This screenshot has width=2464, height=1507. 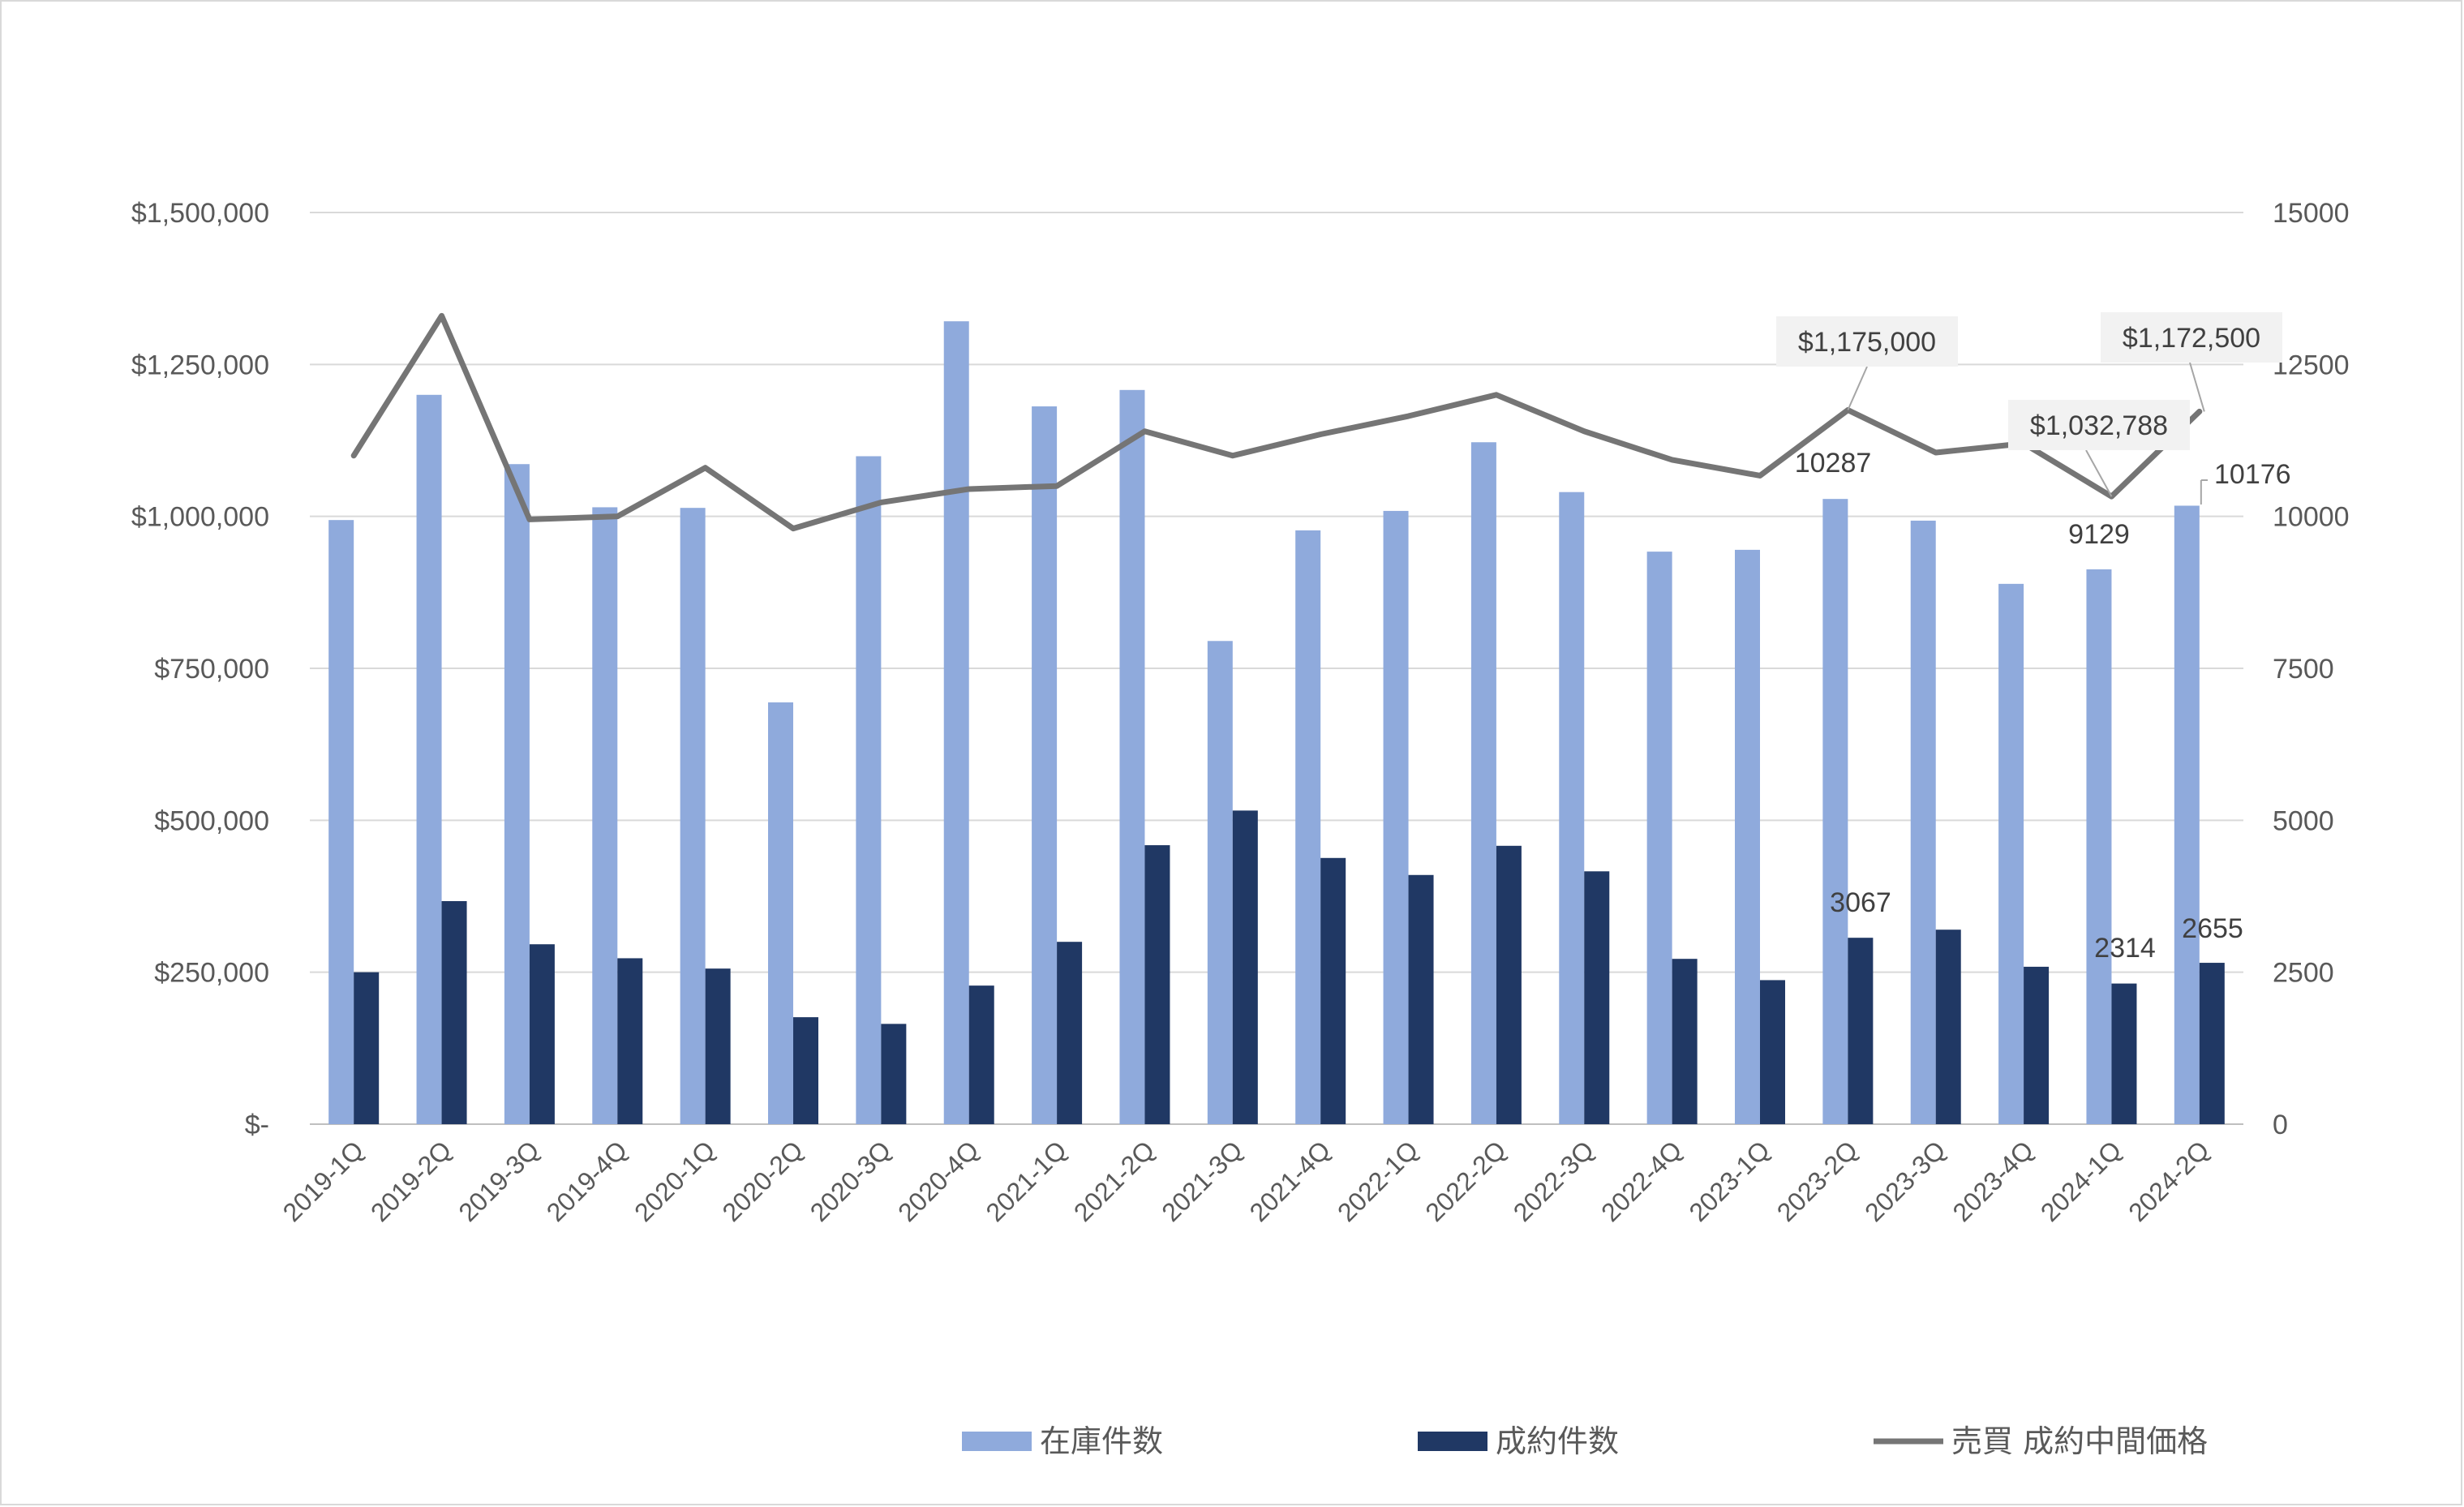 What do you see at coordinates (2212, 929) in the screenshot?
I see `data-label: 2655` at bounding box center [2212, 929].